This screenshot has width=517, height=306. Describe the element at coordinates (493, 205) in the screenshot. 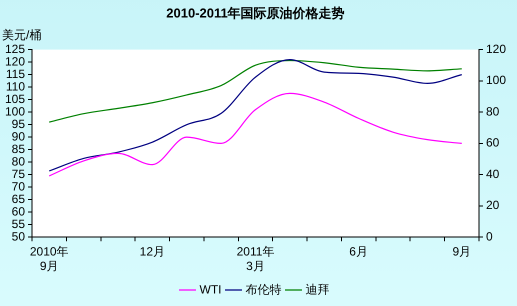

I see `y2-tick-label: 20` at that location.